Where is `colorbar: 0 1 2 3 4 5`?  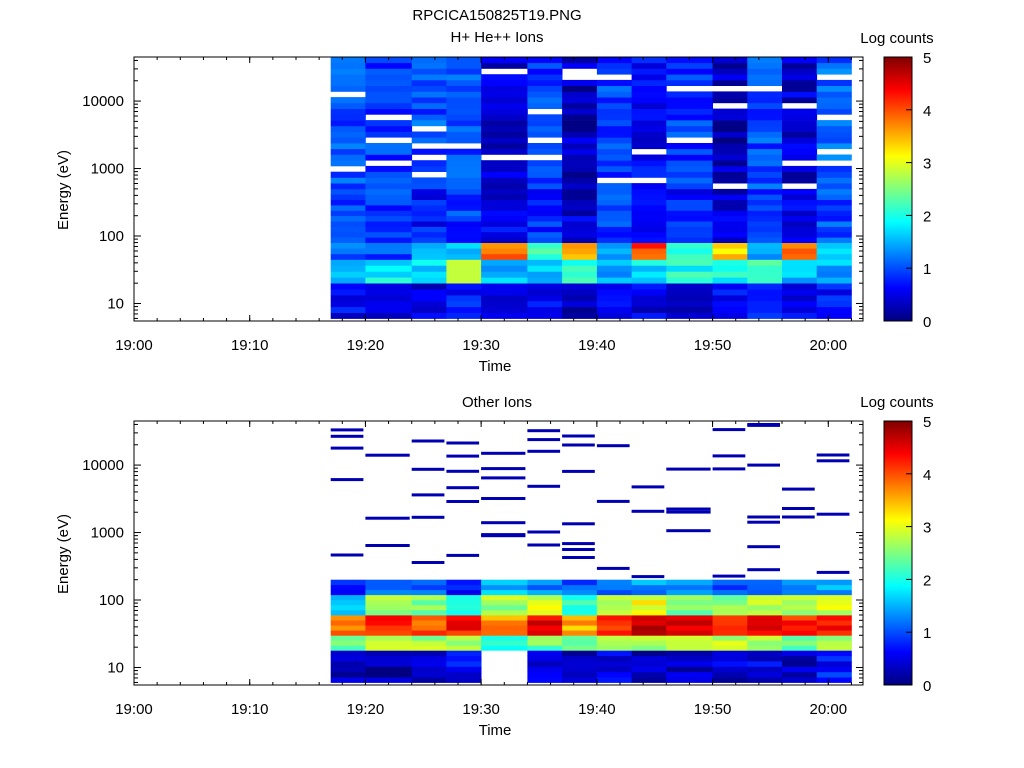
colorbar: 0 1 2 3 4 5 is located at coordinates (907, 190).